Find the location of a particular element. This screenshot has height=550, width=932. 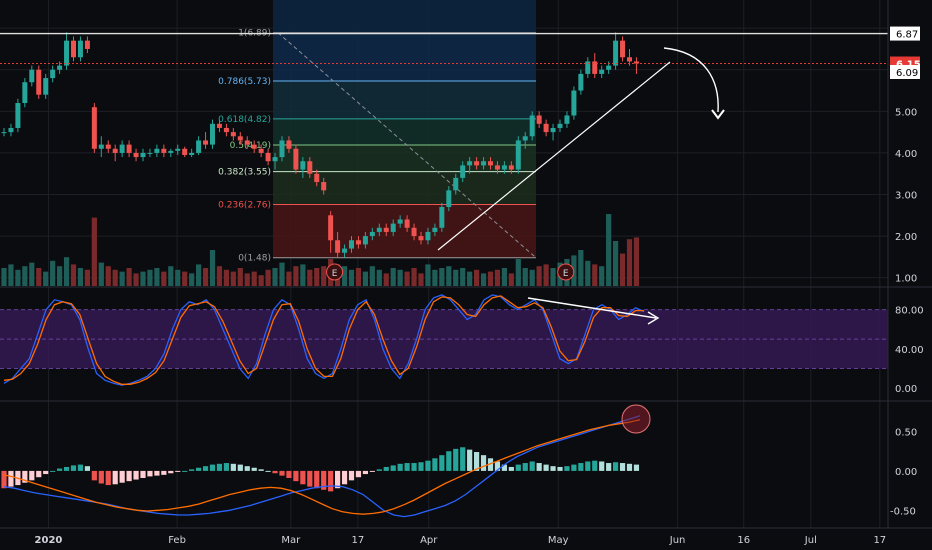

fib-level-label: 0.236(2.76) is located at coordinates (244, 205).